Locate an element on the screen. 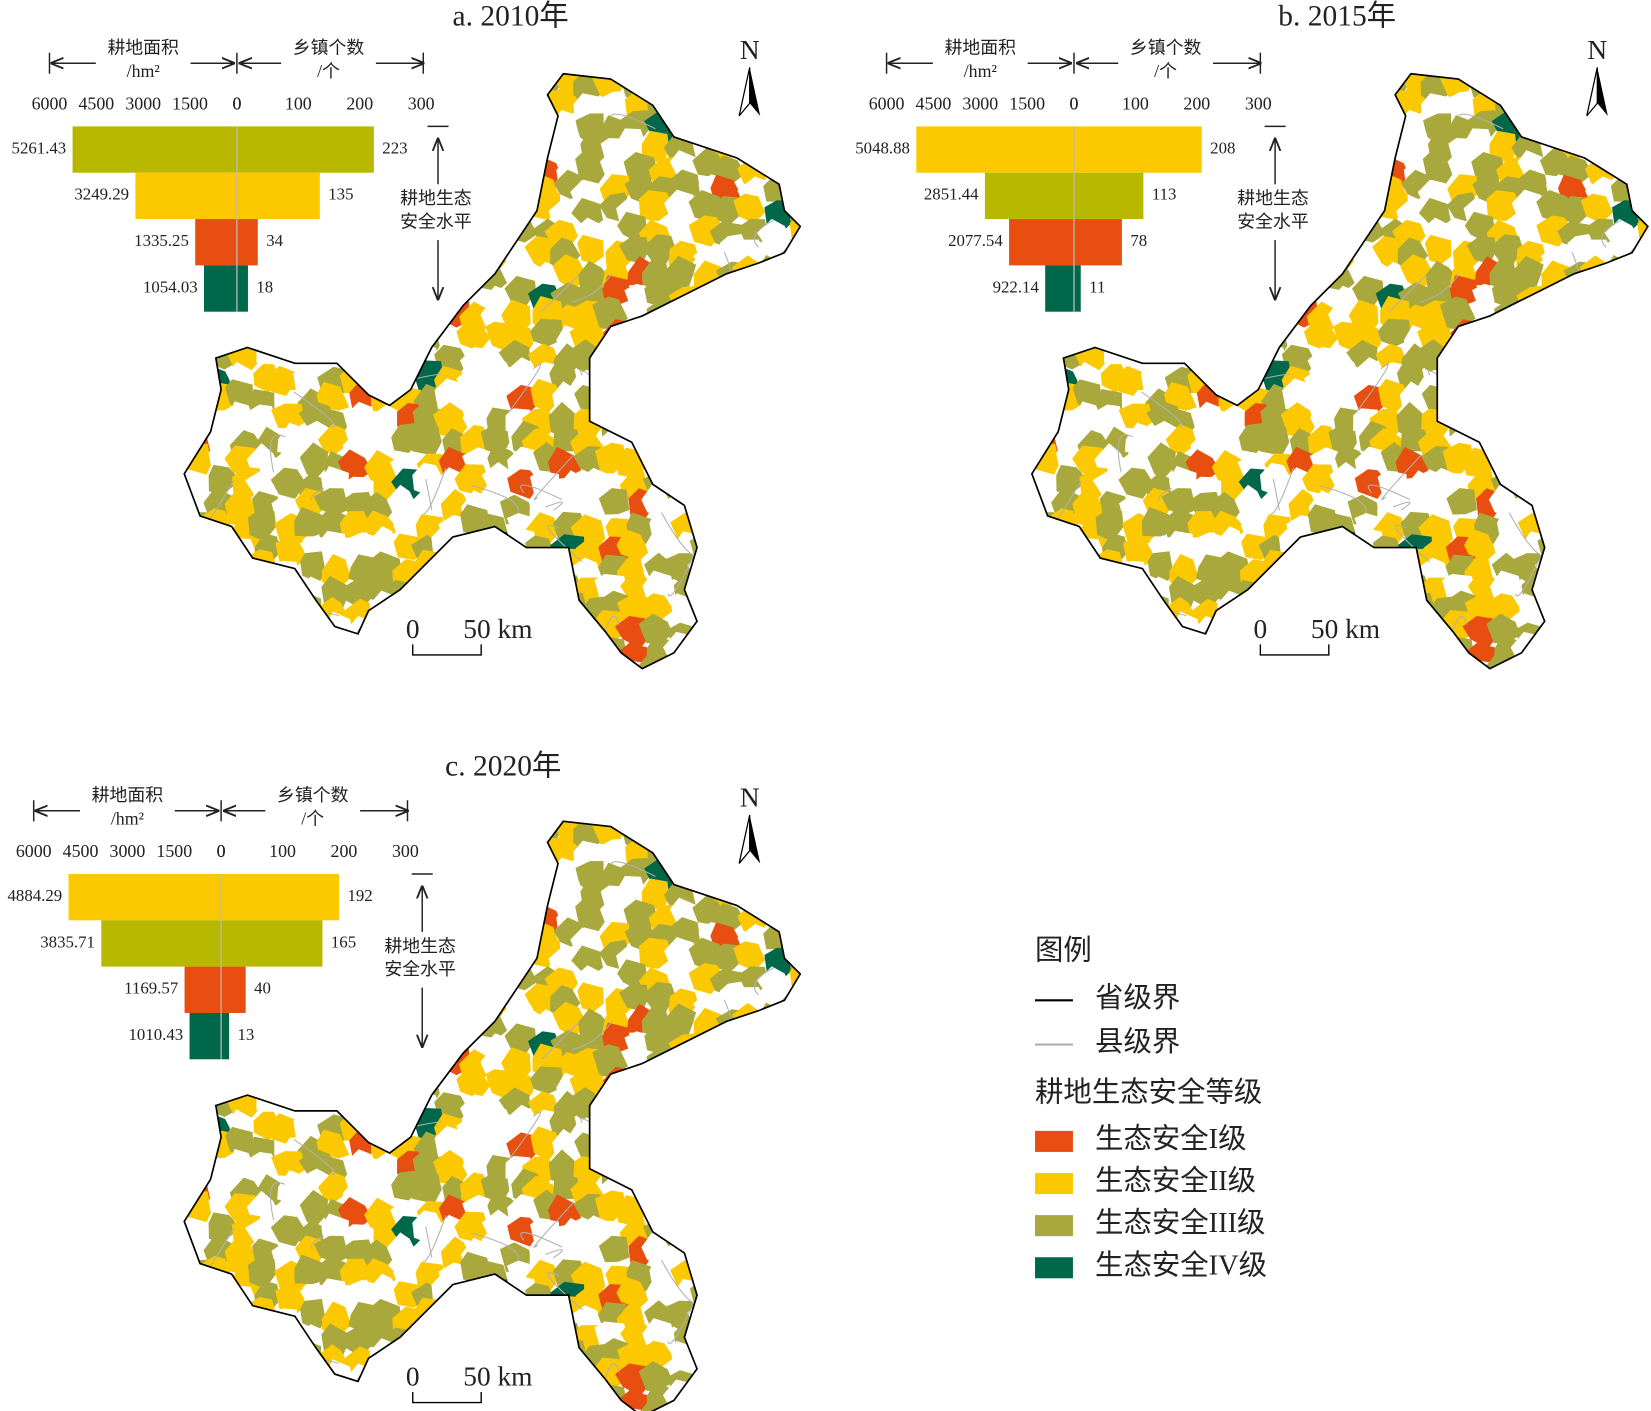 Image resolution: width=1651 pixels, height=1411 pixels. count-value-label: 13 is located at coordinates (246, 1034).